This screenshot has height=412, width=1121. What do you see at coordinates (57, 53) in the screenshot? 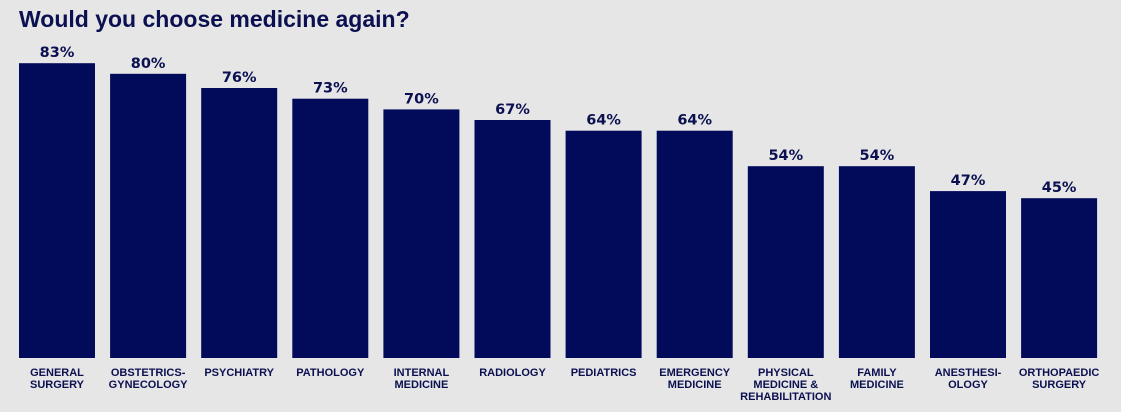
I see `data-label-0: 83%` at bounding box center [57, 53].